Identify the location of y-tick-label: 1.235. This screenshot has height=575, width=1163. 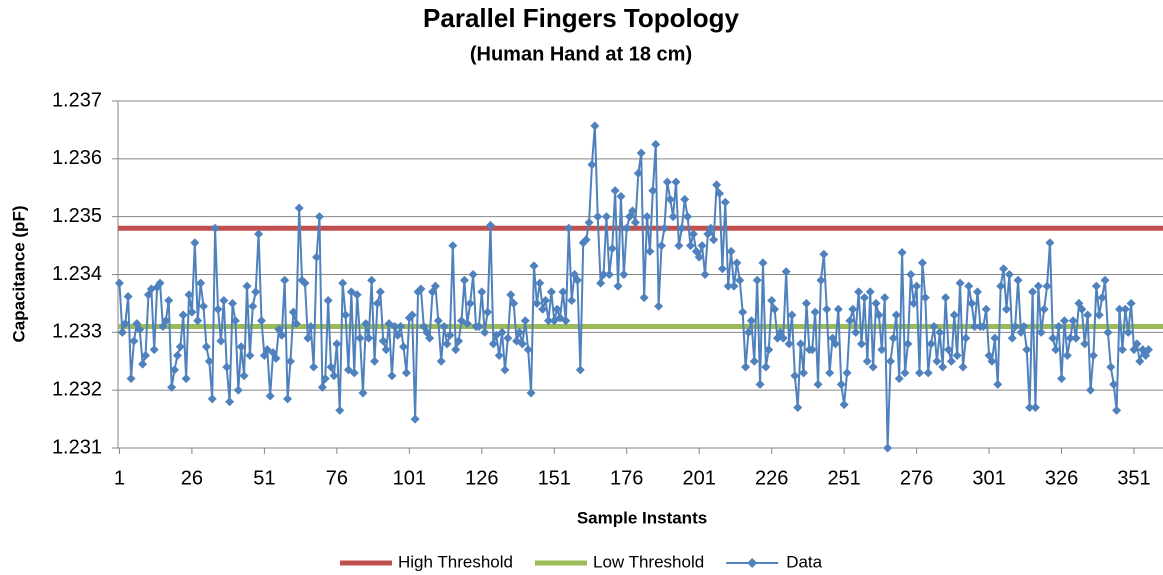
(77, 216).